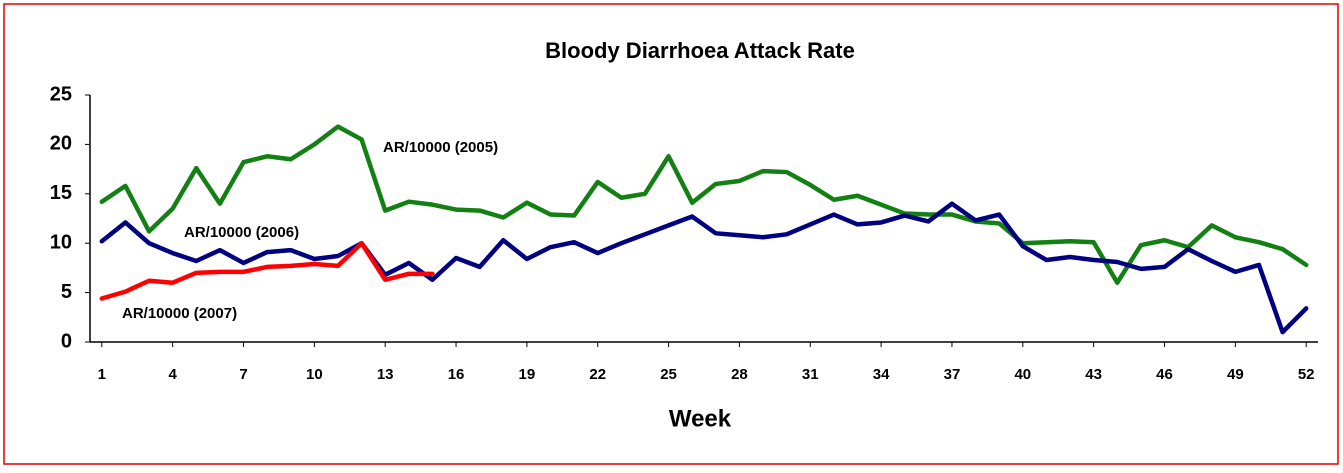  I want to click on series-label: AR/10000 (2007), so click(179, 313).